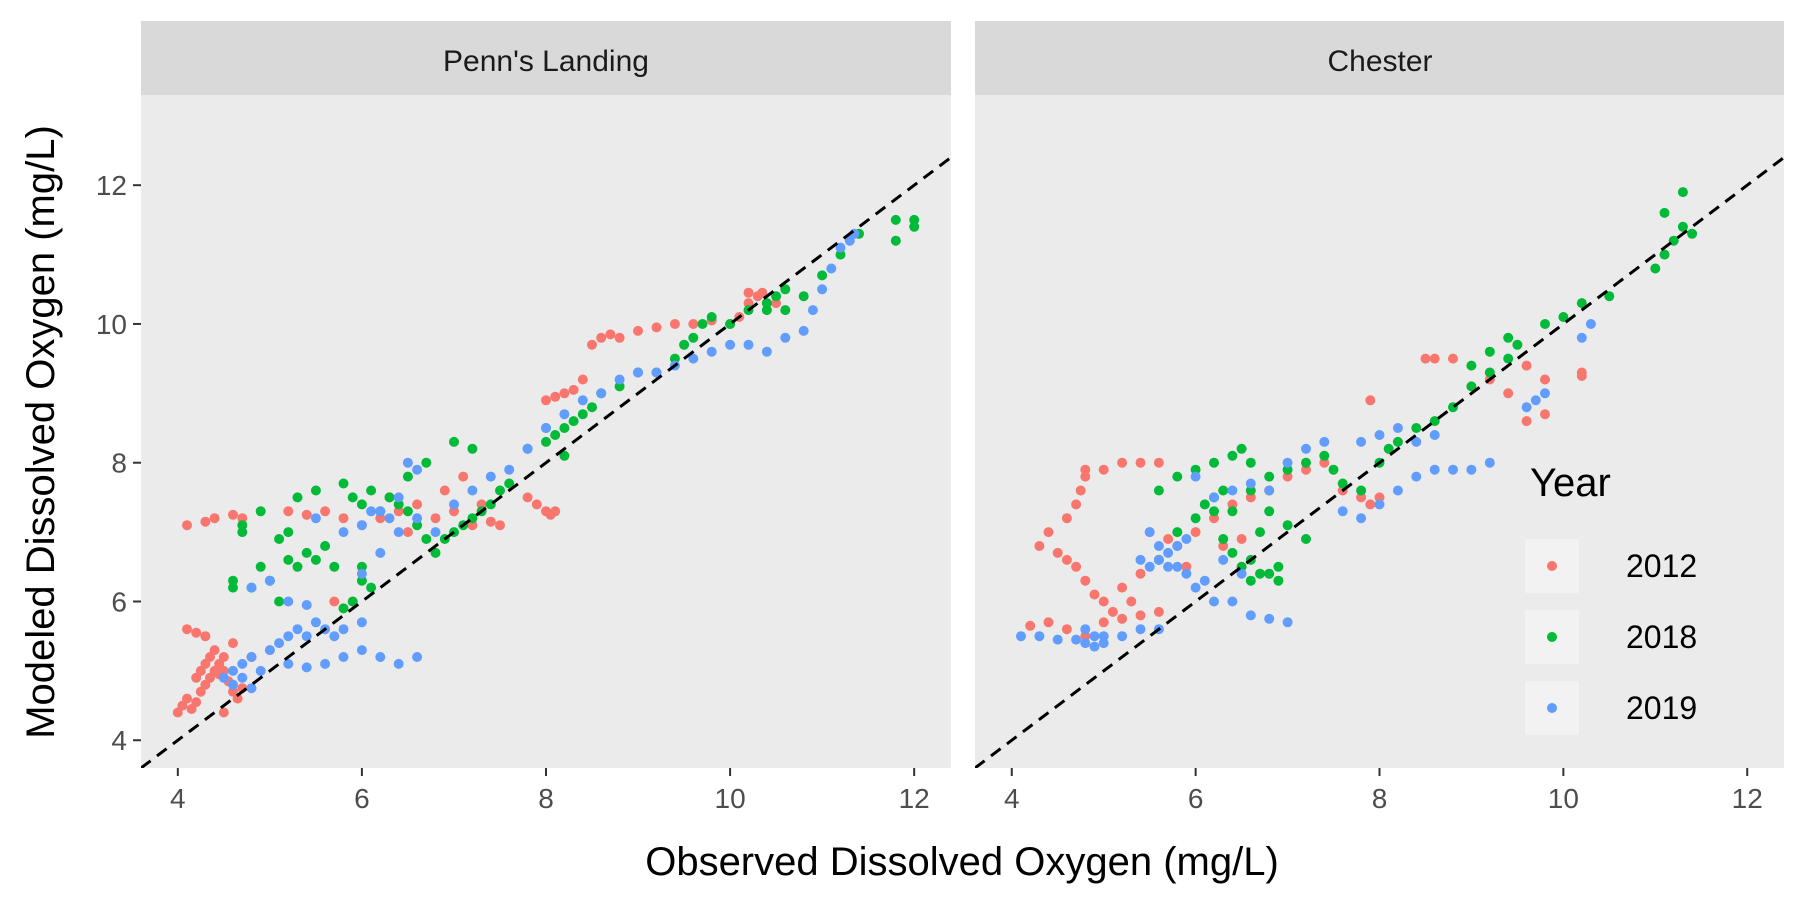  I want to click on y-tick-label: 10, so click(111, 324).